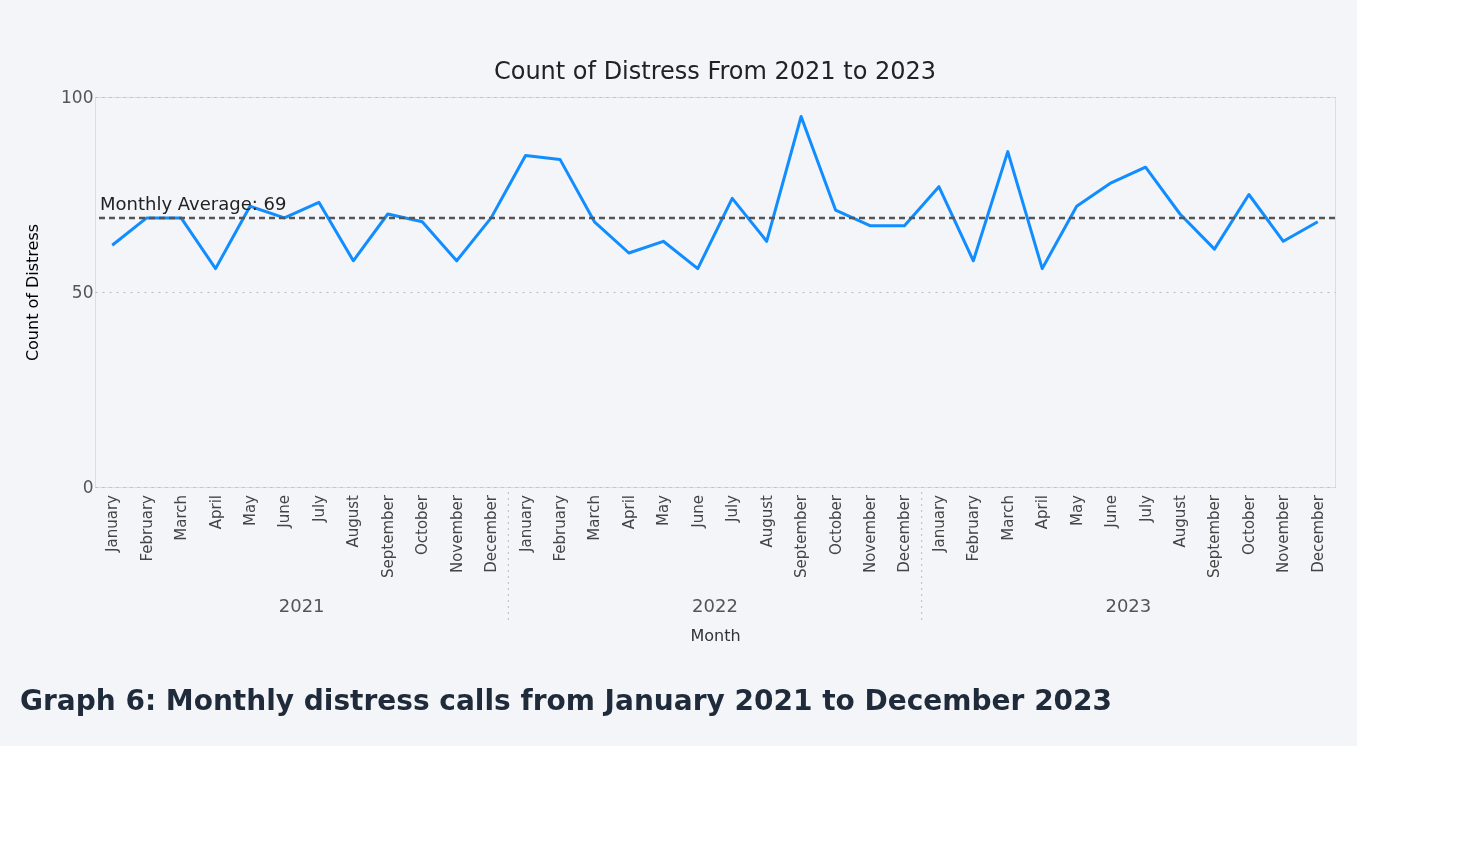  Describe the element at coordinates (715, 635) in the screenshot. I see `x-axis-title: Month` at that location.